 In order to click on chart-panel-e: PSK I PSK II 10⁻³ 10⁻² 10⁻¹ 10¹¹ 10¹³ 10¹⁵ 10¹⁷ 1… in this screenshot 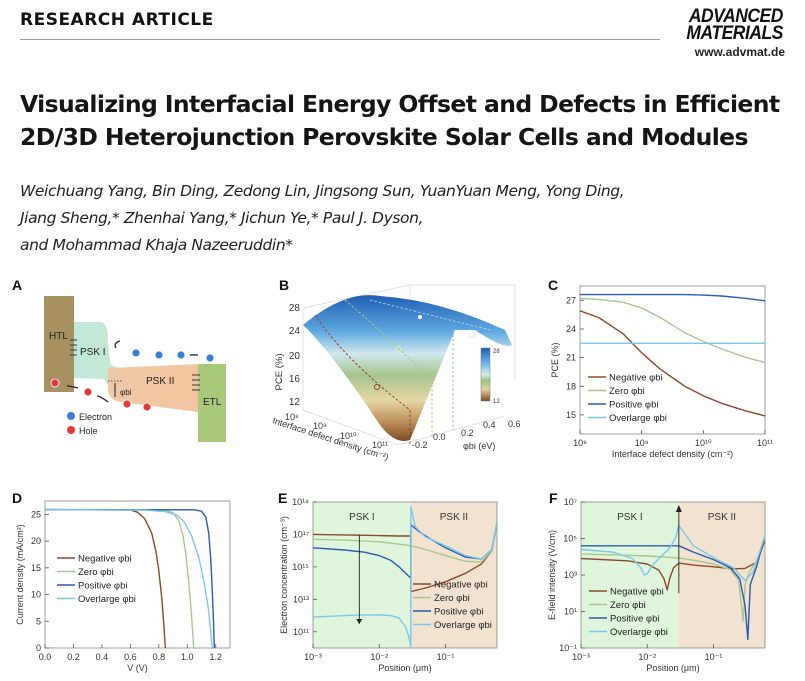, I will do `click(388, 585)`.